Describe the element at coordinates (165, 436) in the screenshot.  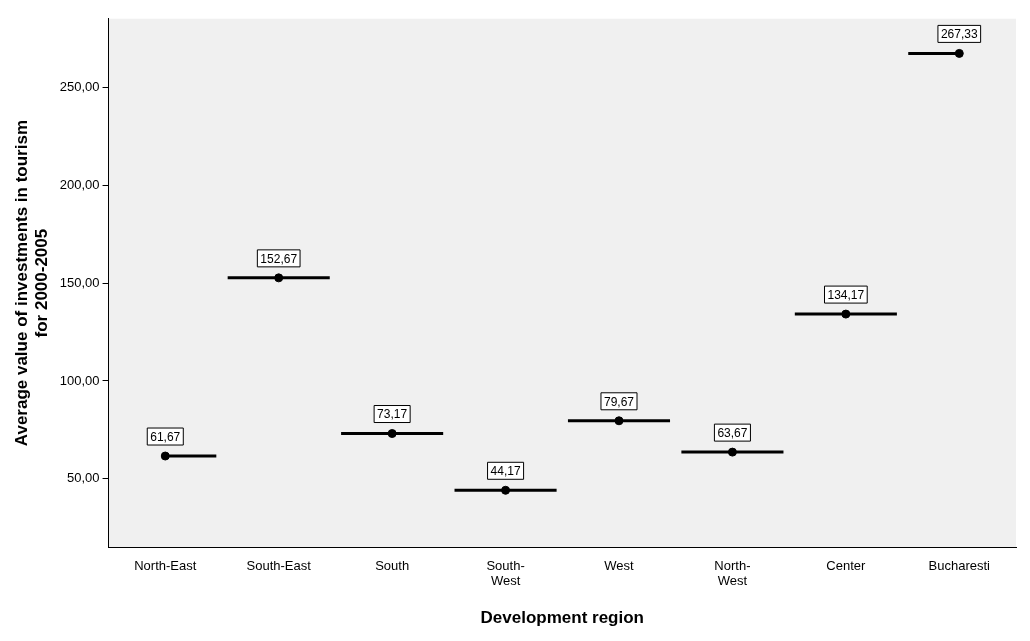
I see `data-label: 61,67` at that location.